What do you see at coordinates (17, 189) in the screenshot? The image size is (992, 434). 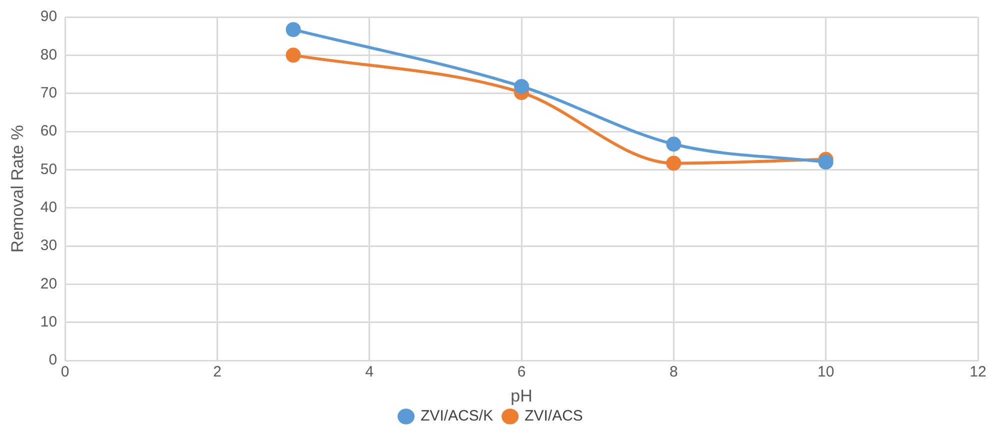 I see `y-axis-title: Removal Rate %` at bounding box center [17, 189].